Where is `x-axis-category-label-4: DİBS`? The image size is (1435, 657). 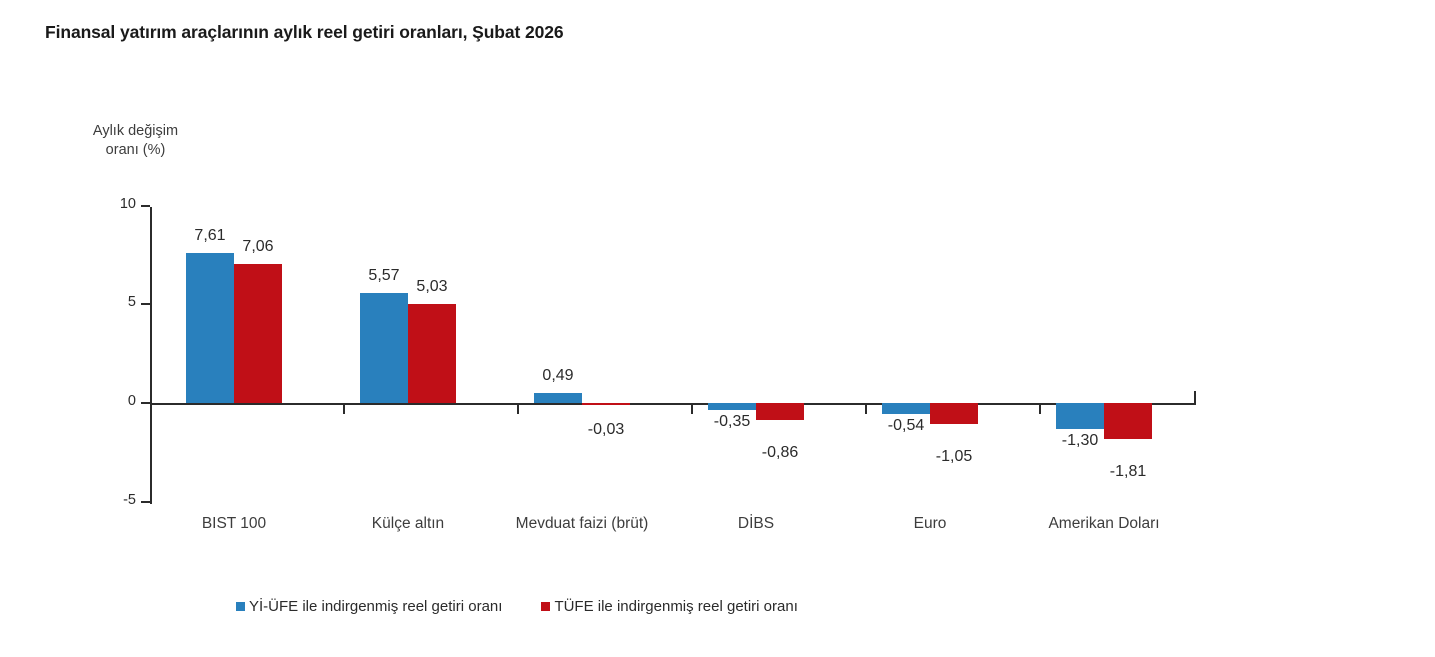 x-axis-category-label-4: DİBS is located at coordinates (756, 523).